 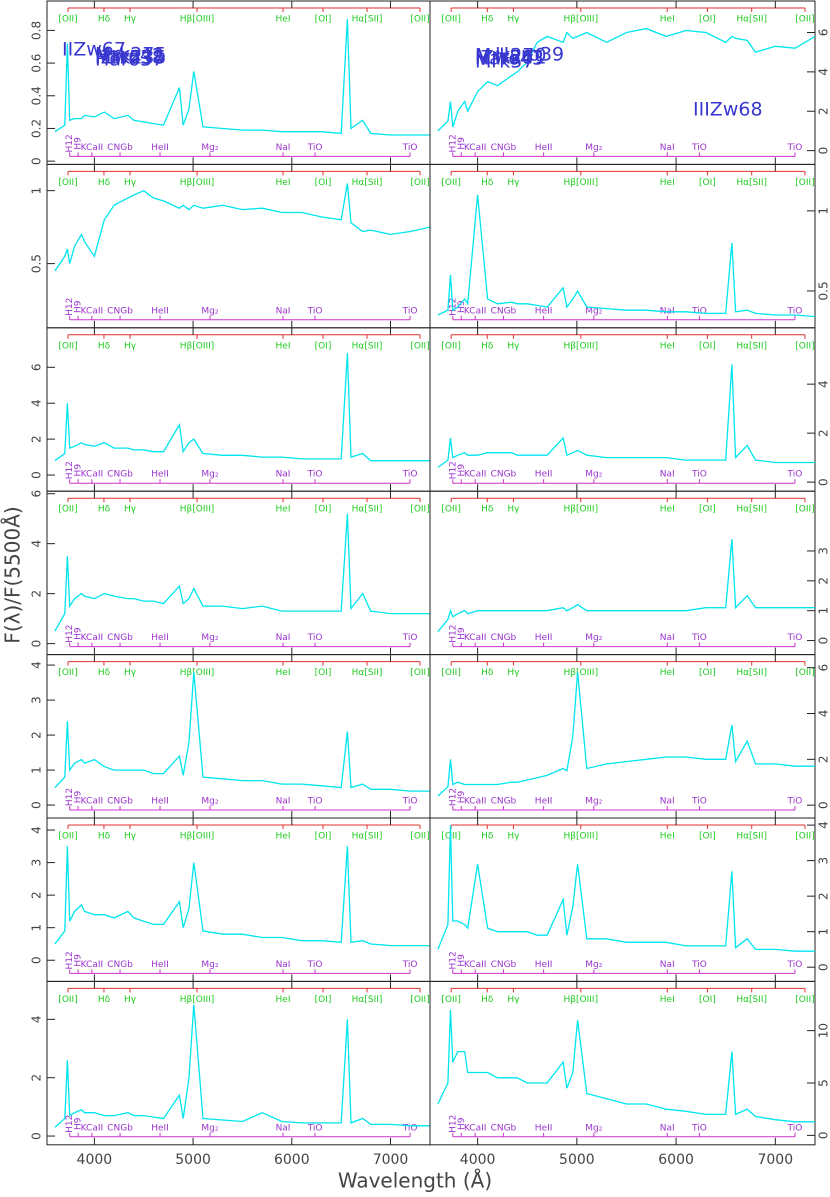 What do you see at coordinates (94, 50) in the screenshot?
I see `panel-title: IIZw67` at bounding box center [94, 50].